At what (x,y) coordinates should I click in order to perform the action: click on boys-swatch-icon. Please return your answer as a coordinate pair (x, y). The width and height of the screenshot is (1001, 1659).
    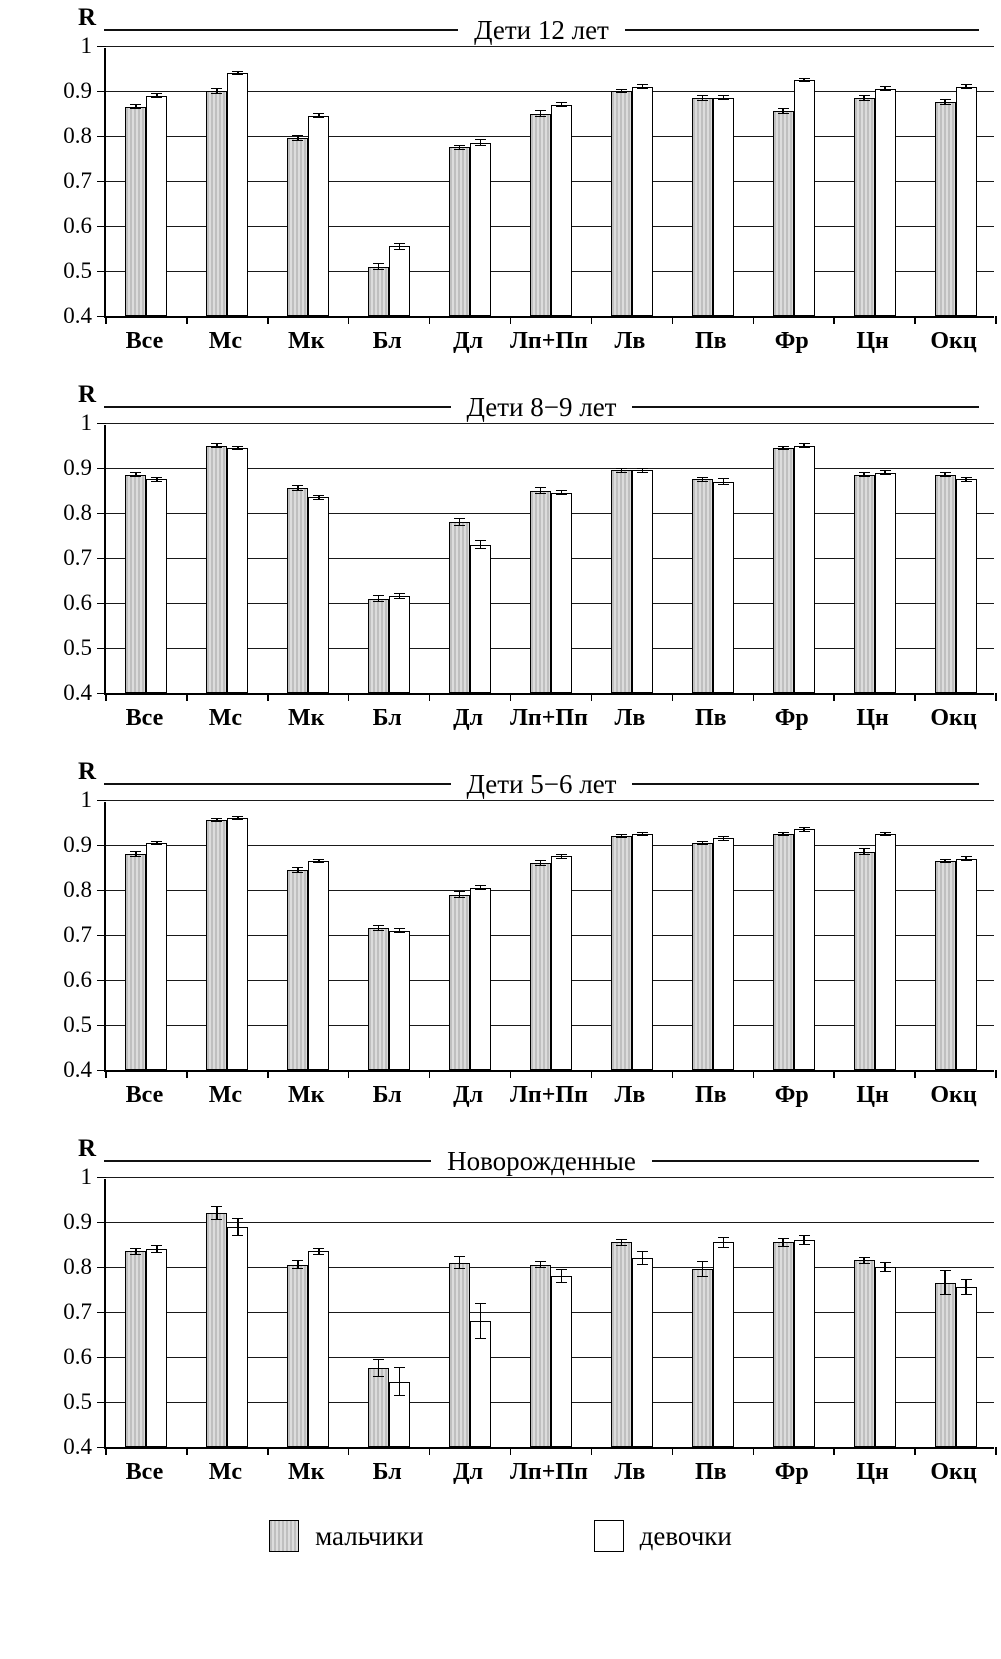
    Looking at the image, I should click on (284, 1536).